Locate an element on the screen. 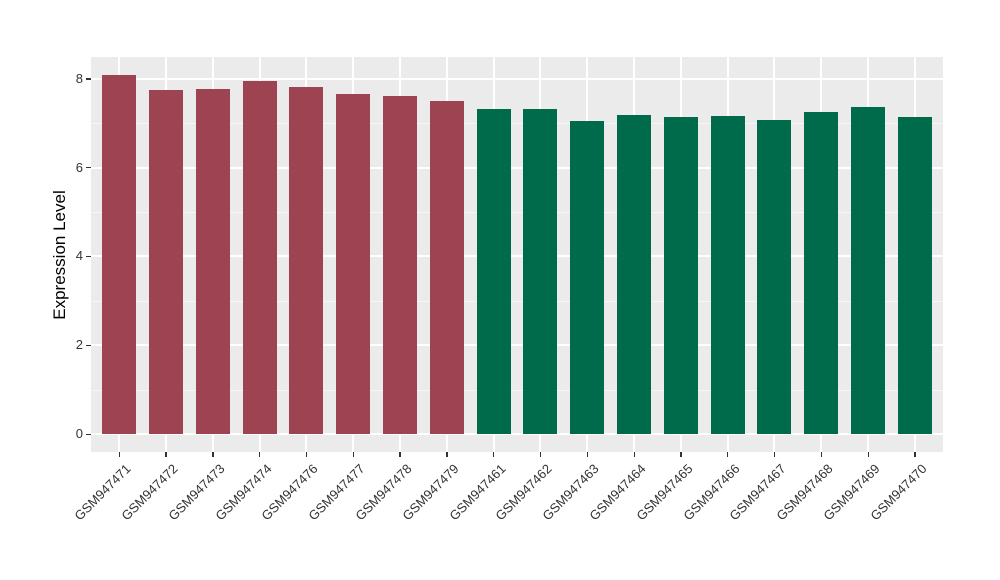  x-tick-mark-GSM947473 is located at coordinates (213, 454).